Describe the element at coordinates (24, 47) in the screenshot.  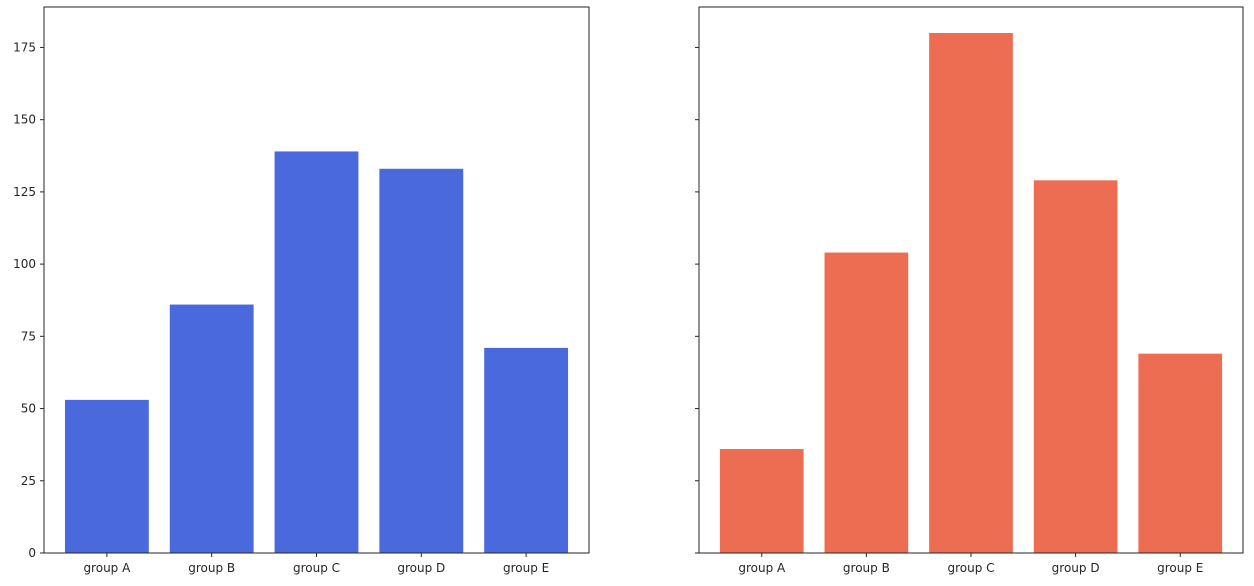
I see `y-tick-label: 175` at that location.